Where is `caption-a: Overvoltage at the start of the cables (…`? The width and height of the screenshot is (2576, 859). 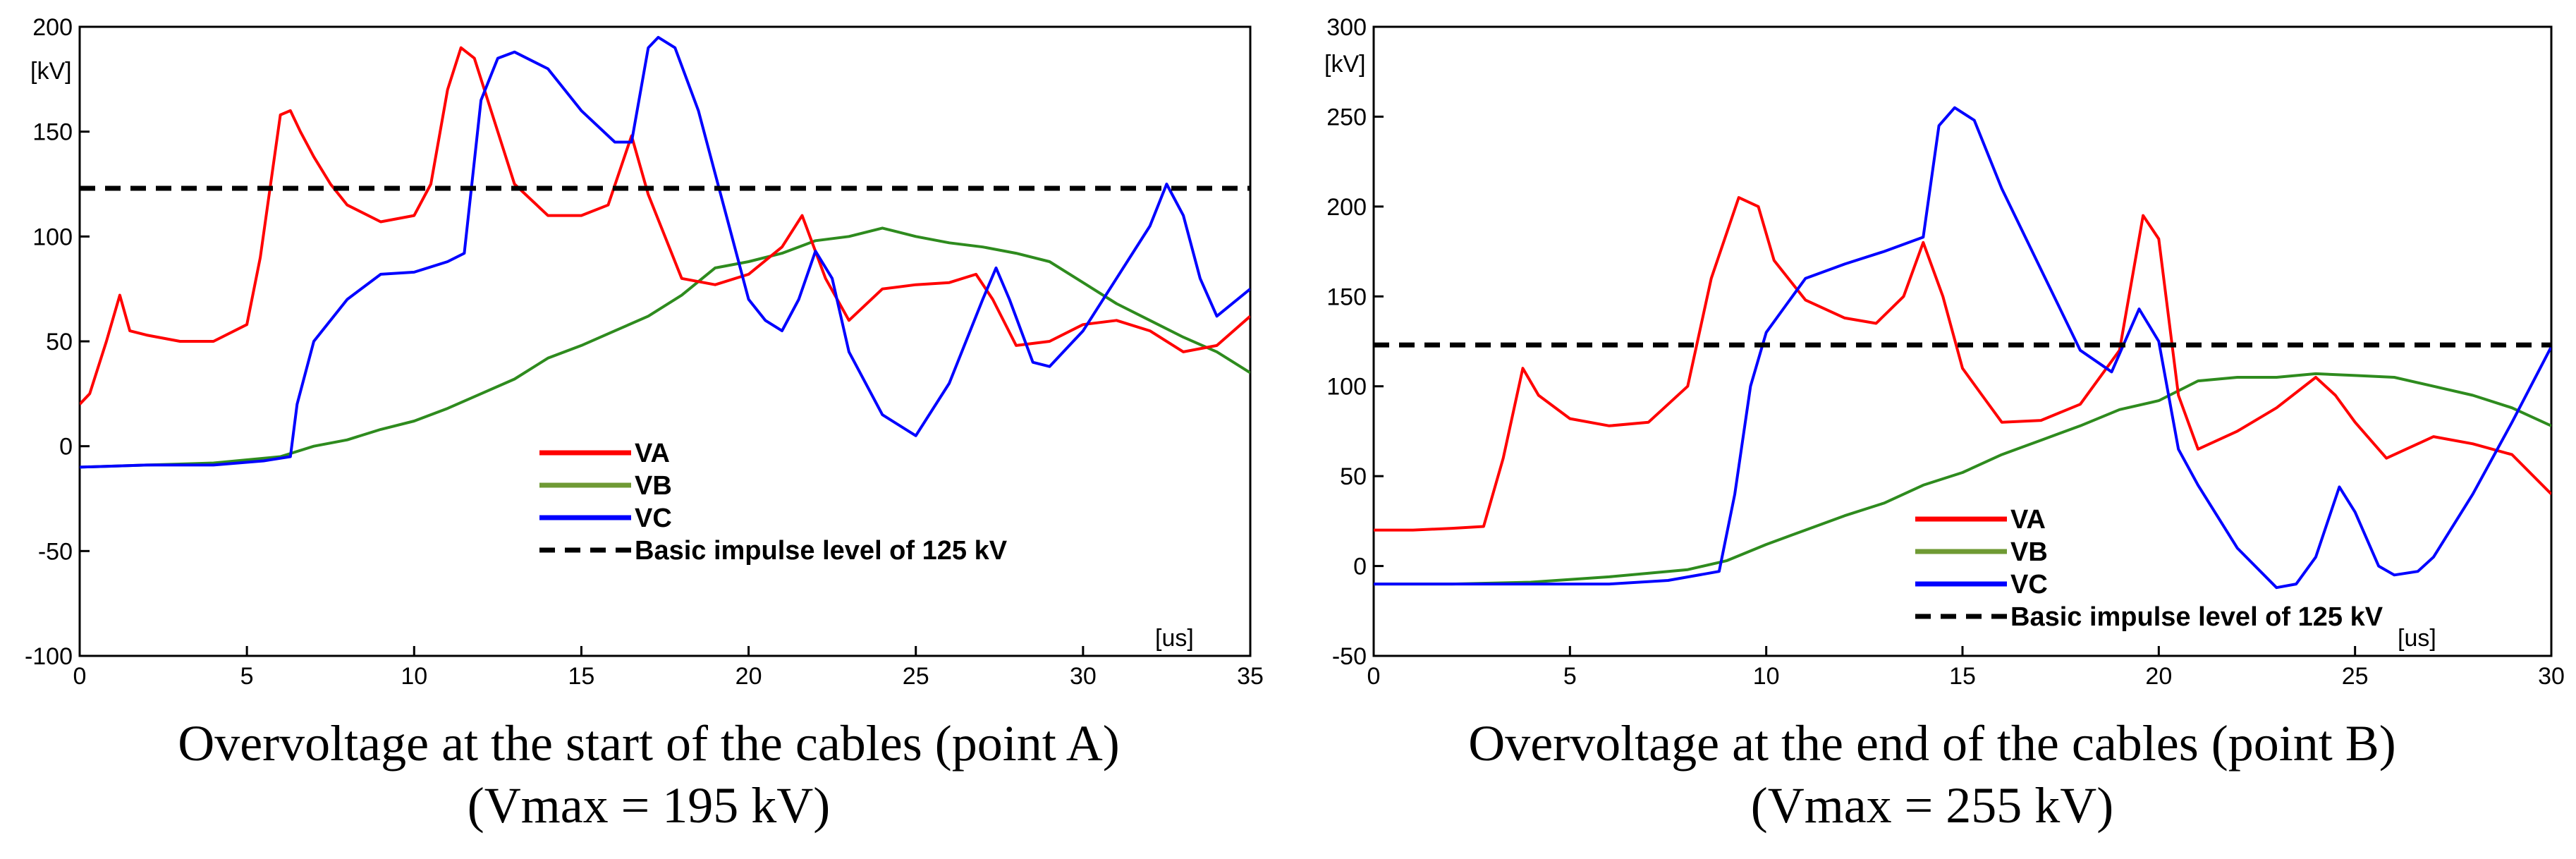 caption-a: Overvoltage at the start of the cables (… is located at coordinates (649, 774).